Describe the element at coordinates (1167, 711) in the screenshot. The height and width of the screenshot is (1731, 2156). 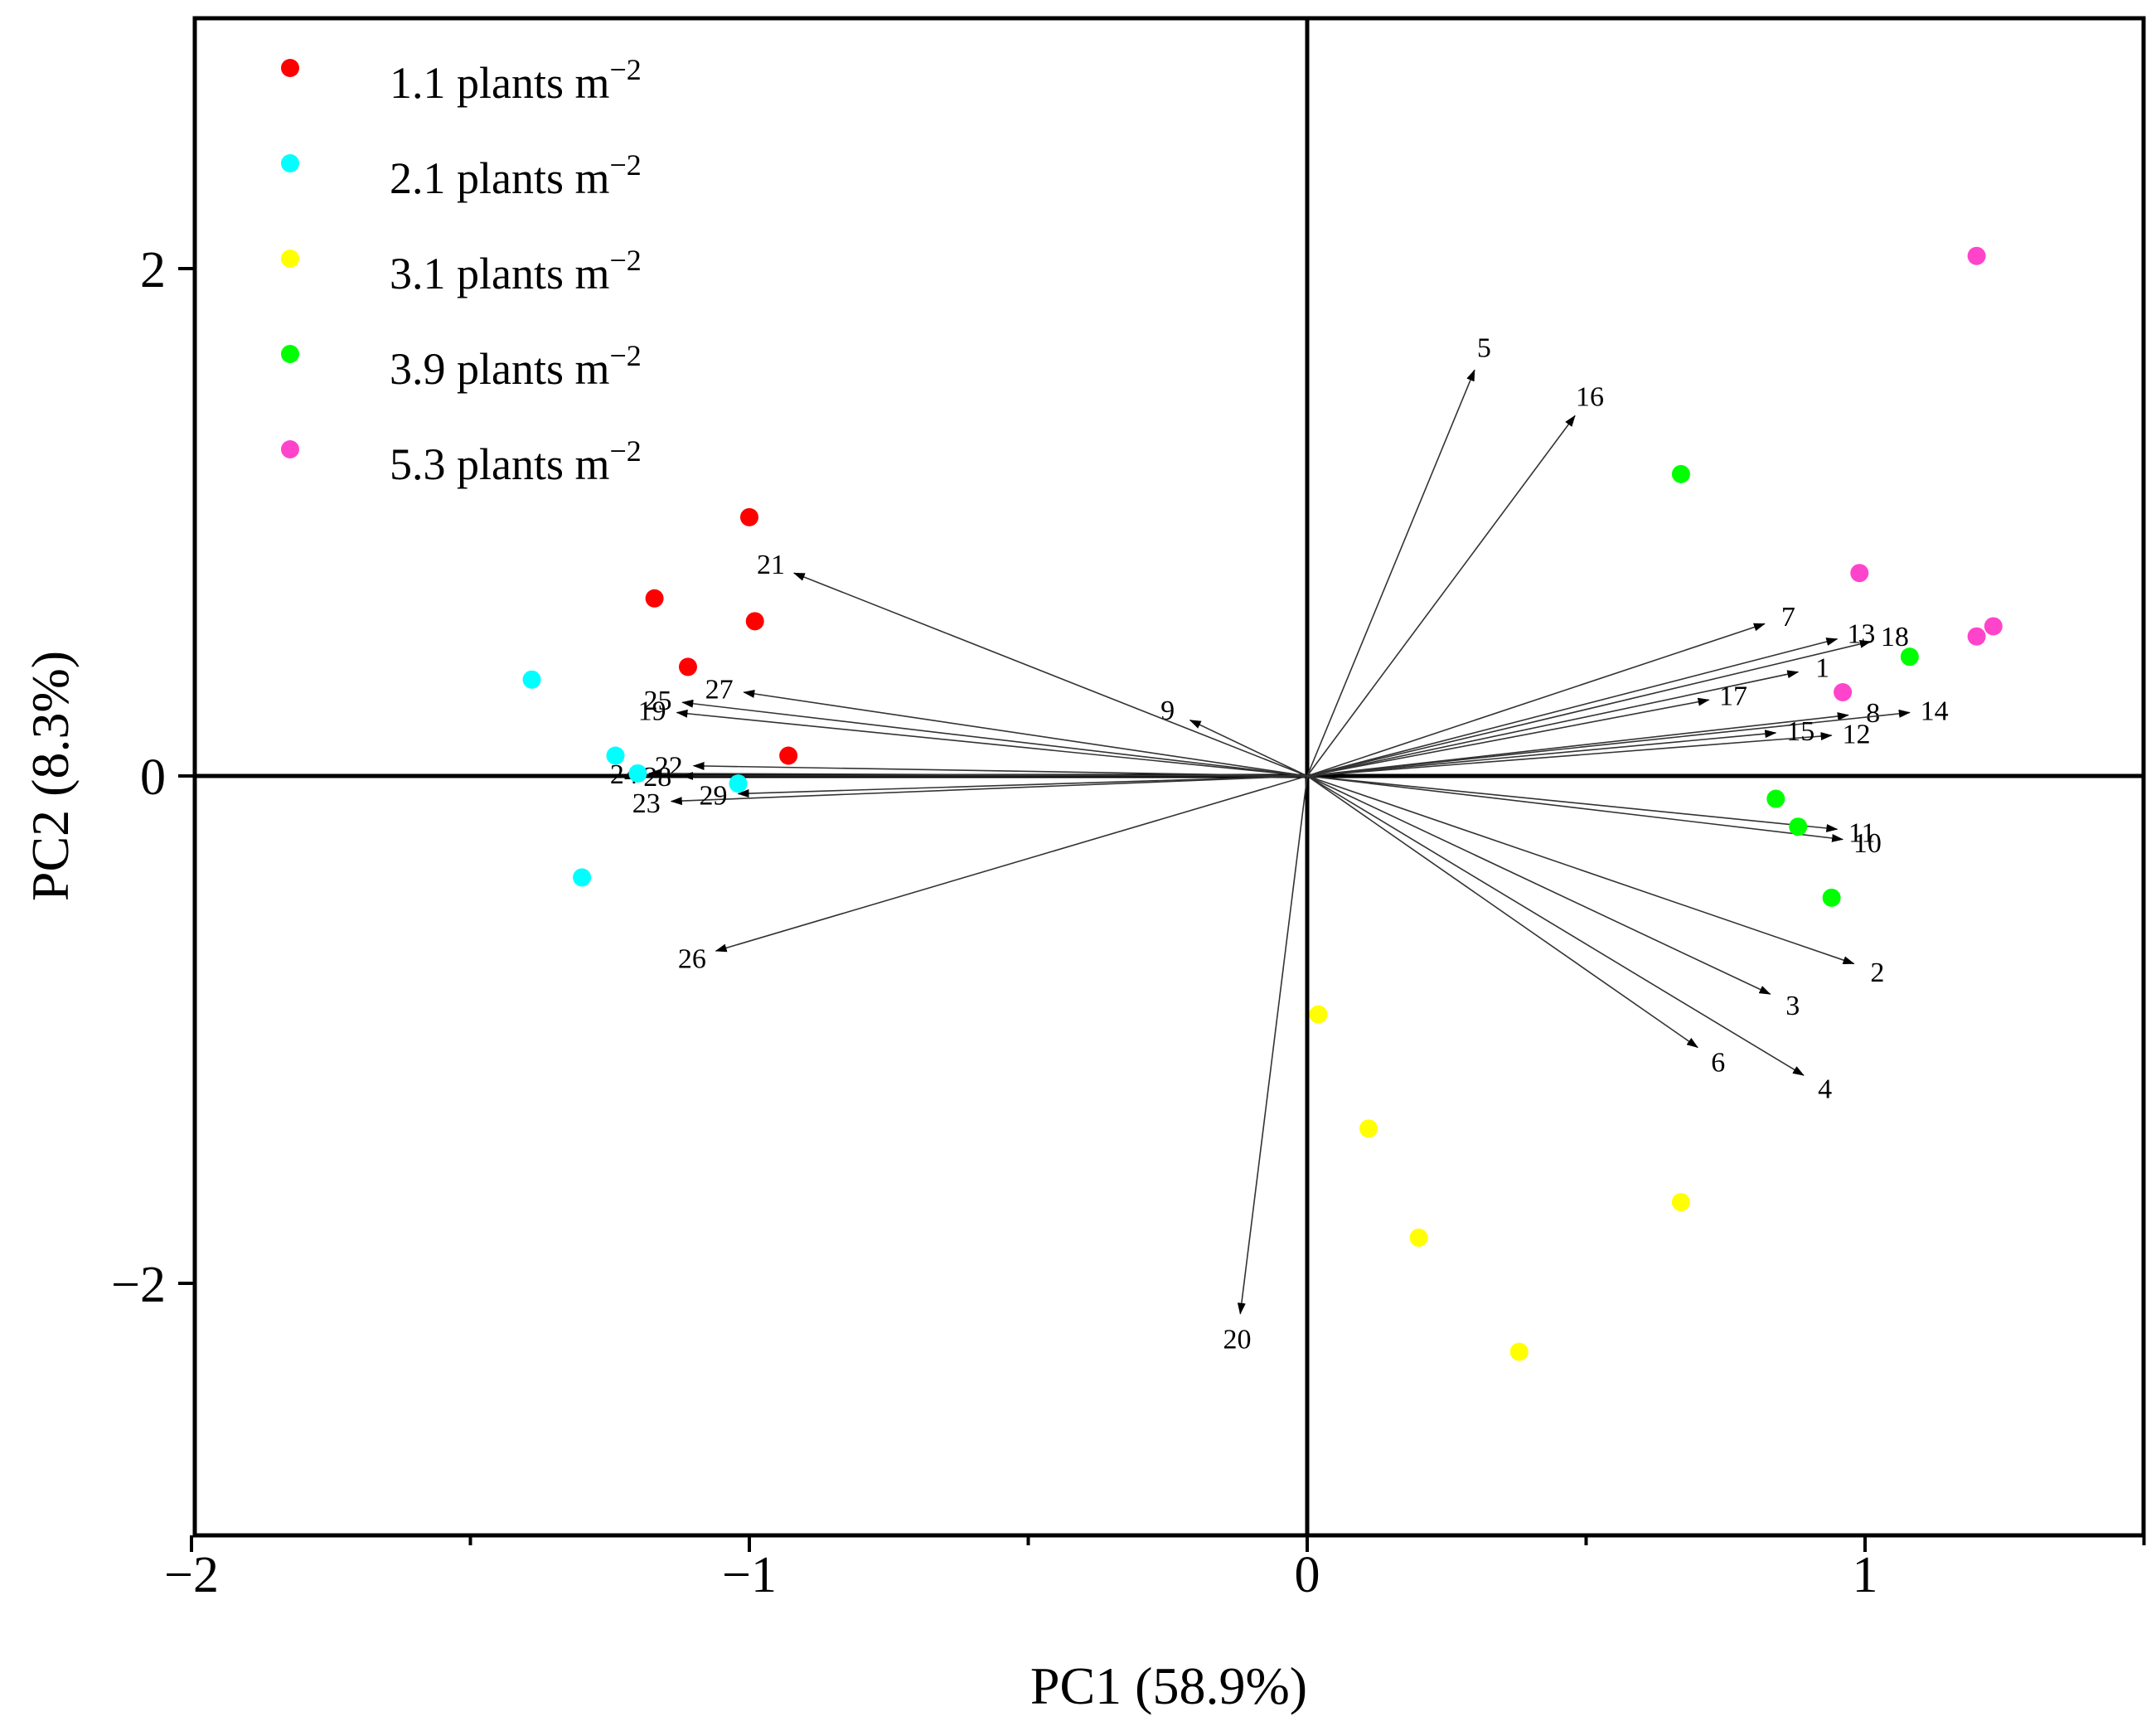
I see `loading-label: 9` at that location.